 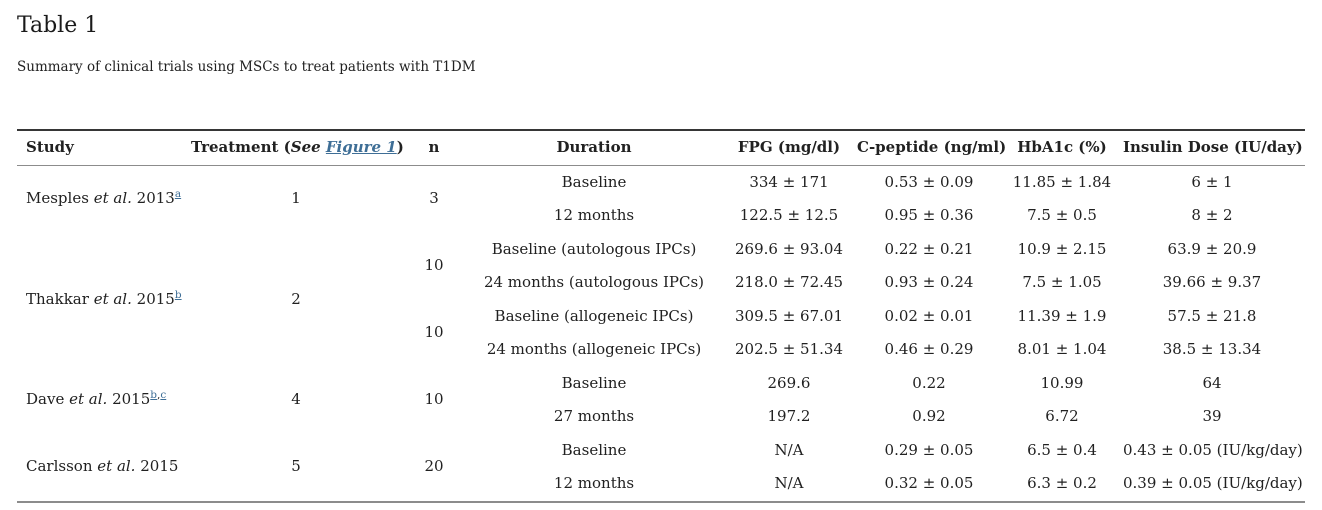 What do you see at coordinates (929, 315) in the screenshot?
I see `cpeptide-cell: 0.02 ± 0.01` at bounding box center [929, 315].